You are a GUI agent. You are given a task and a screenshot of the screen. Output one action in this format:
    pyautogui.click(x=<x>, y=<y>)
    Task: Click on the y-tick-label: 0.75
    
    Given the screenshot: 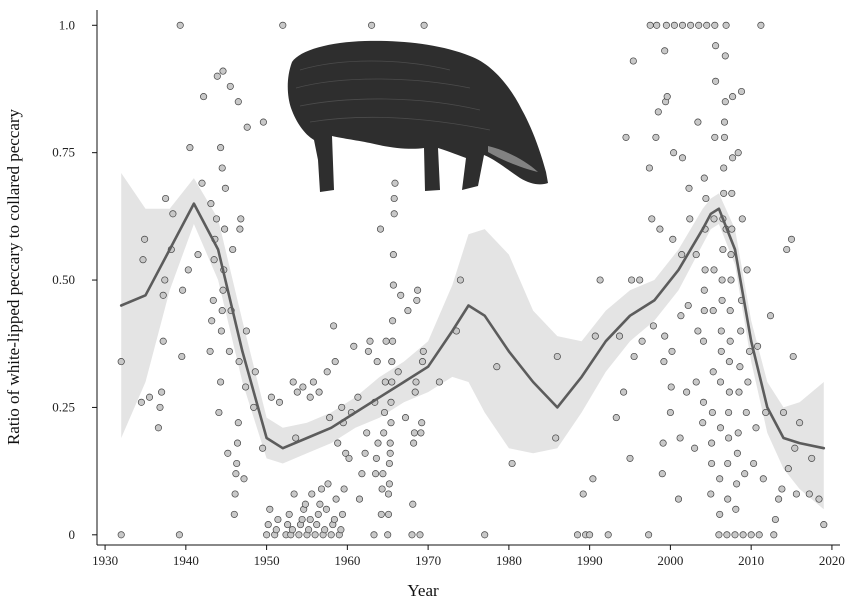 What is the action you would take?
    pyautogui.click(x=63, y=152)
    